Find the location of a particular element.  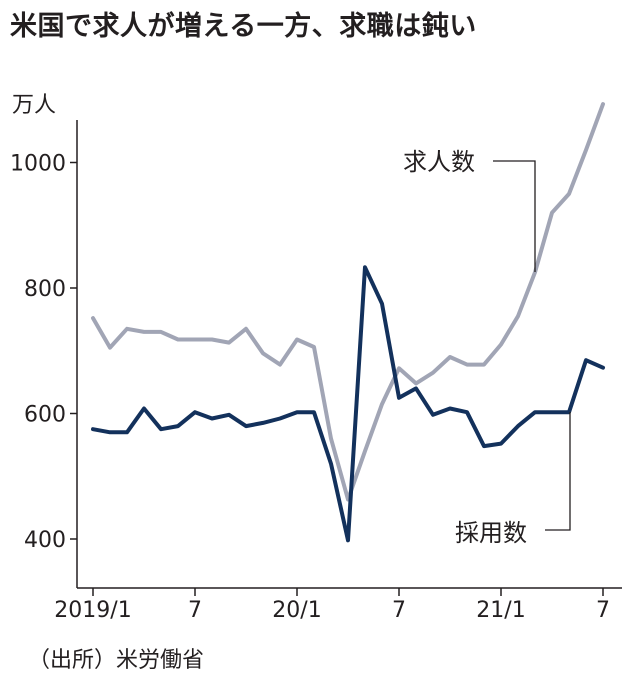

x-tick-label: 2019/1 is located at coordinates (92, 610).